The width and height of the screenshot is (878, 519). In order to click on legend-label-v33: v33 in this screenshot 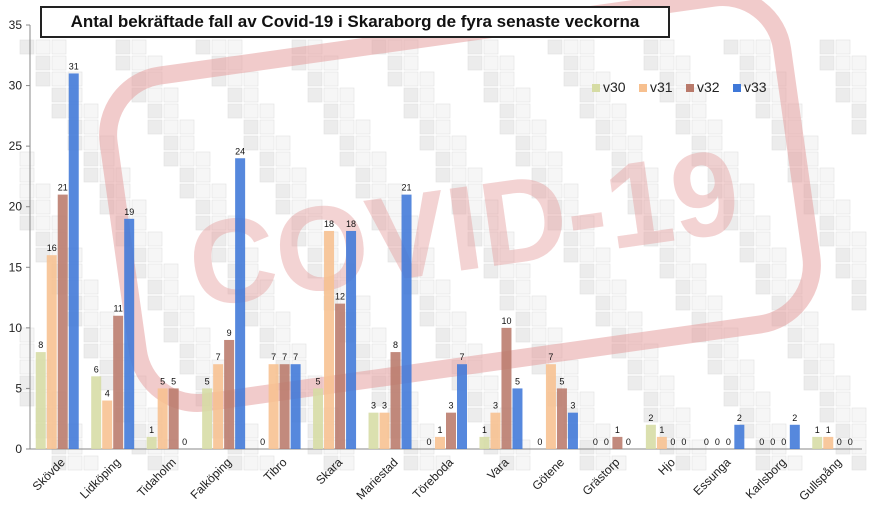, I will do `click(755, 87)`.